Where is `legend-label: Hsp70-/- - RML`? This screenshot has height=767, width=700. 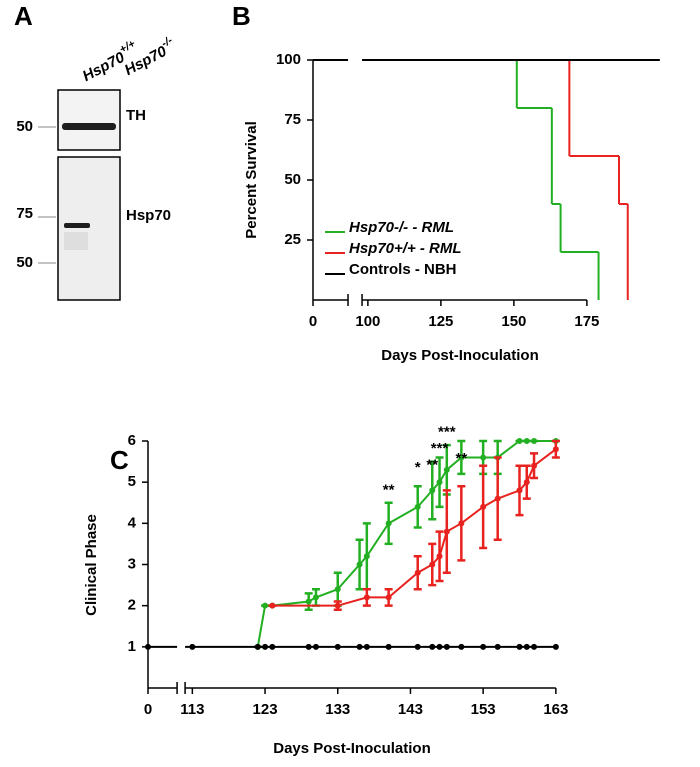 legend-label: Hsp70-/- - RML is located at coordinates (401, 227).